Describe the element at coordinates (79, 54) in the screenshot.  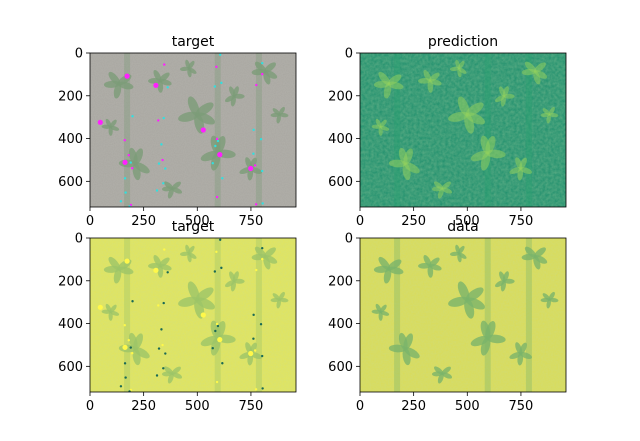
I see `y-tick-label: 0` at that location.